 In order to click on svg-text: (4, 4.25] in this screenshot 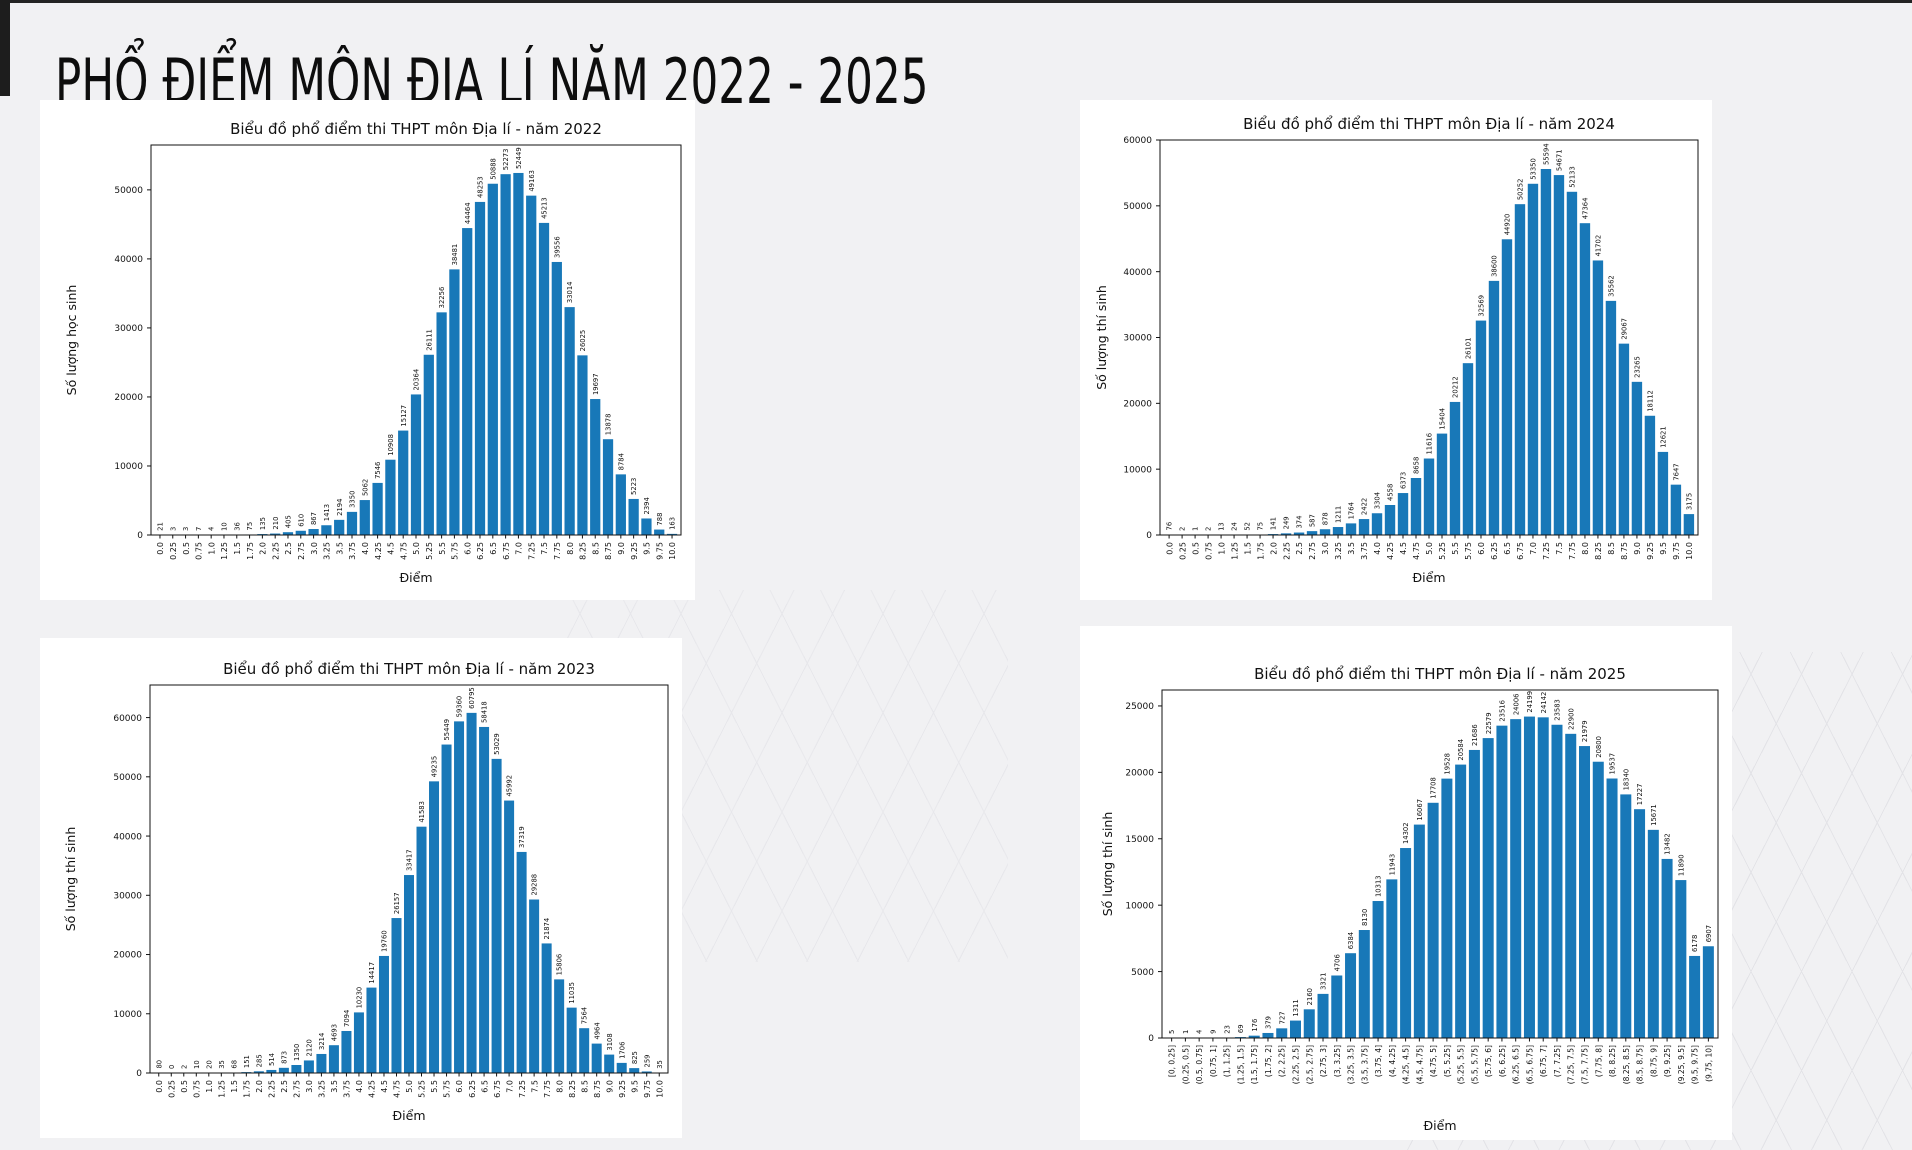, I will do `click(1392, 1061)`.